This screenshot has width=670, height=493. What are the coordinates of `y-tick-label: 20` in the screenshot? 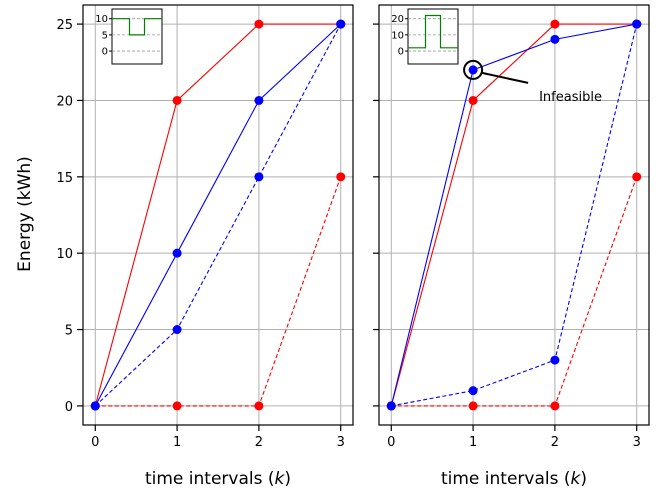 It's located at (64, 101).